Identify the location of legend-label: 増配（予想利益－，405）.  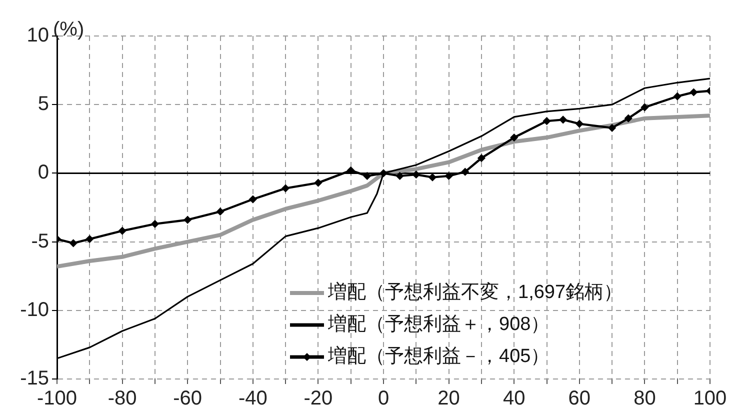
(438, 356).